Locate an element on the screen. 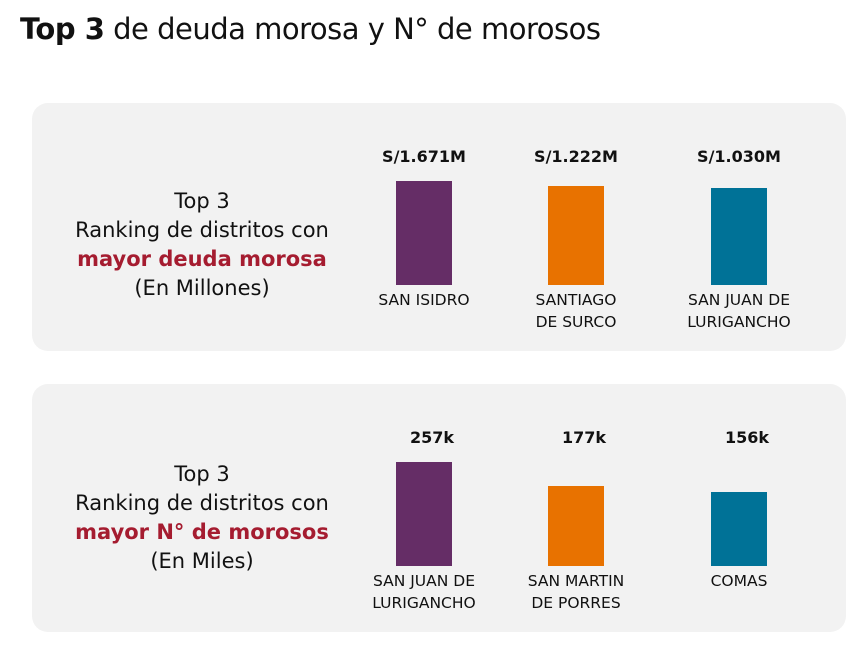 Image resolution: width=860 pixels, height=655 pixels. page-title: Top 3 de deuda morosa y N° de morosos is located at coordinates (310, 29).